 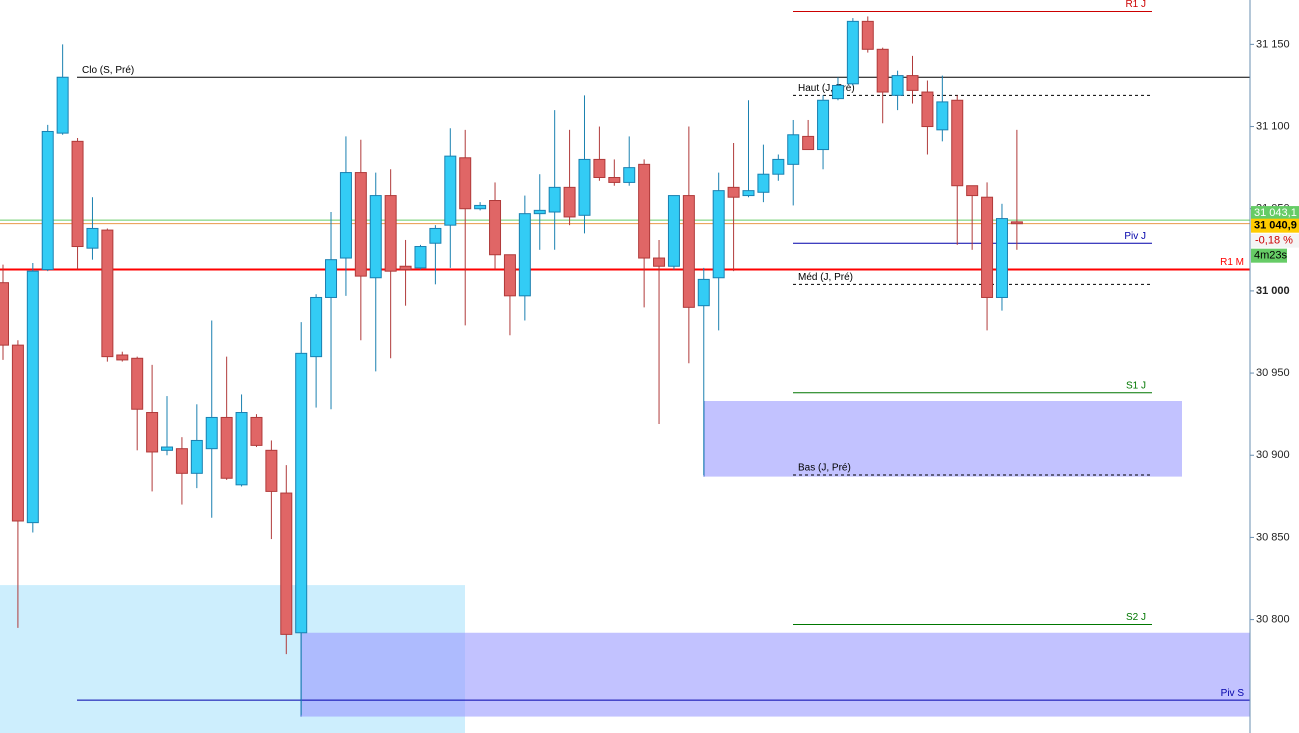 What do you see at coordinates (1135, 5) in the screenshot?
I see `level-label: R1 J` at bounding box center [1135, 5].